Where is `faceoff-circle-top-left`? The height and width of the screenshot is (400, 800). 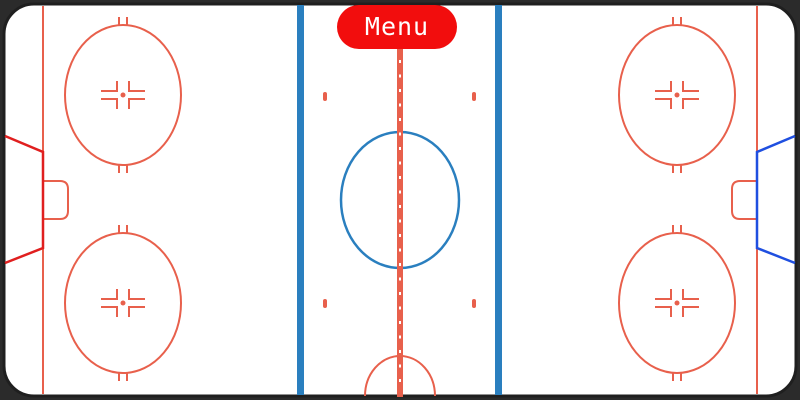 faceoff-circle-top-left is located at coordinates (123, 95).